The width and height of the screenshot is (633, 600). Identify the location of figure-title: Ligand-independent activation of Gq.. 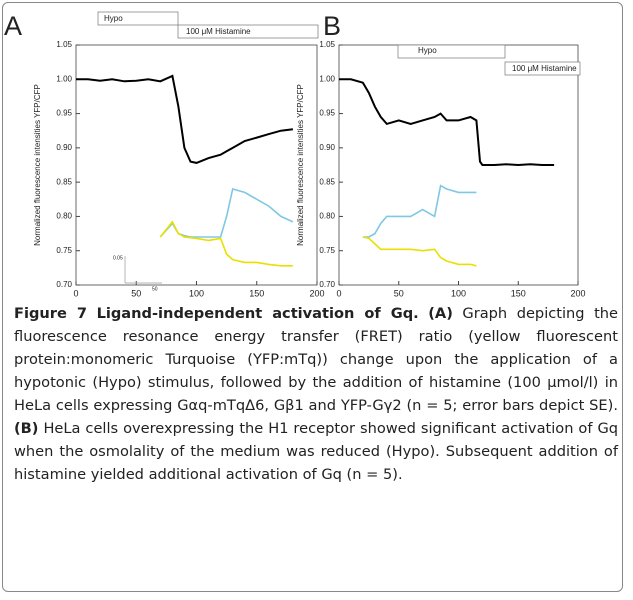
(257, 313).